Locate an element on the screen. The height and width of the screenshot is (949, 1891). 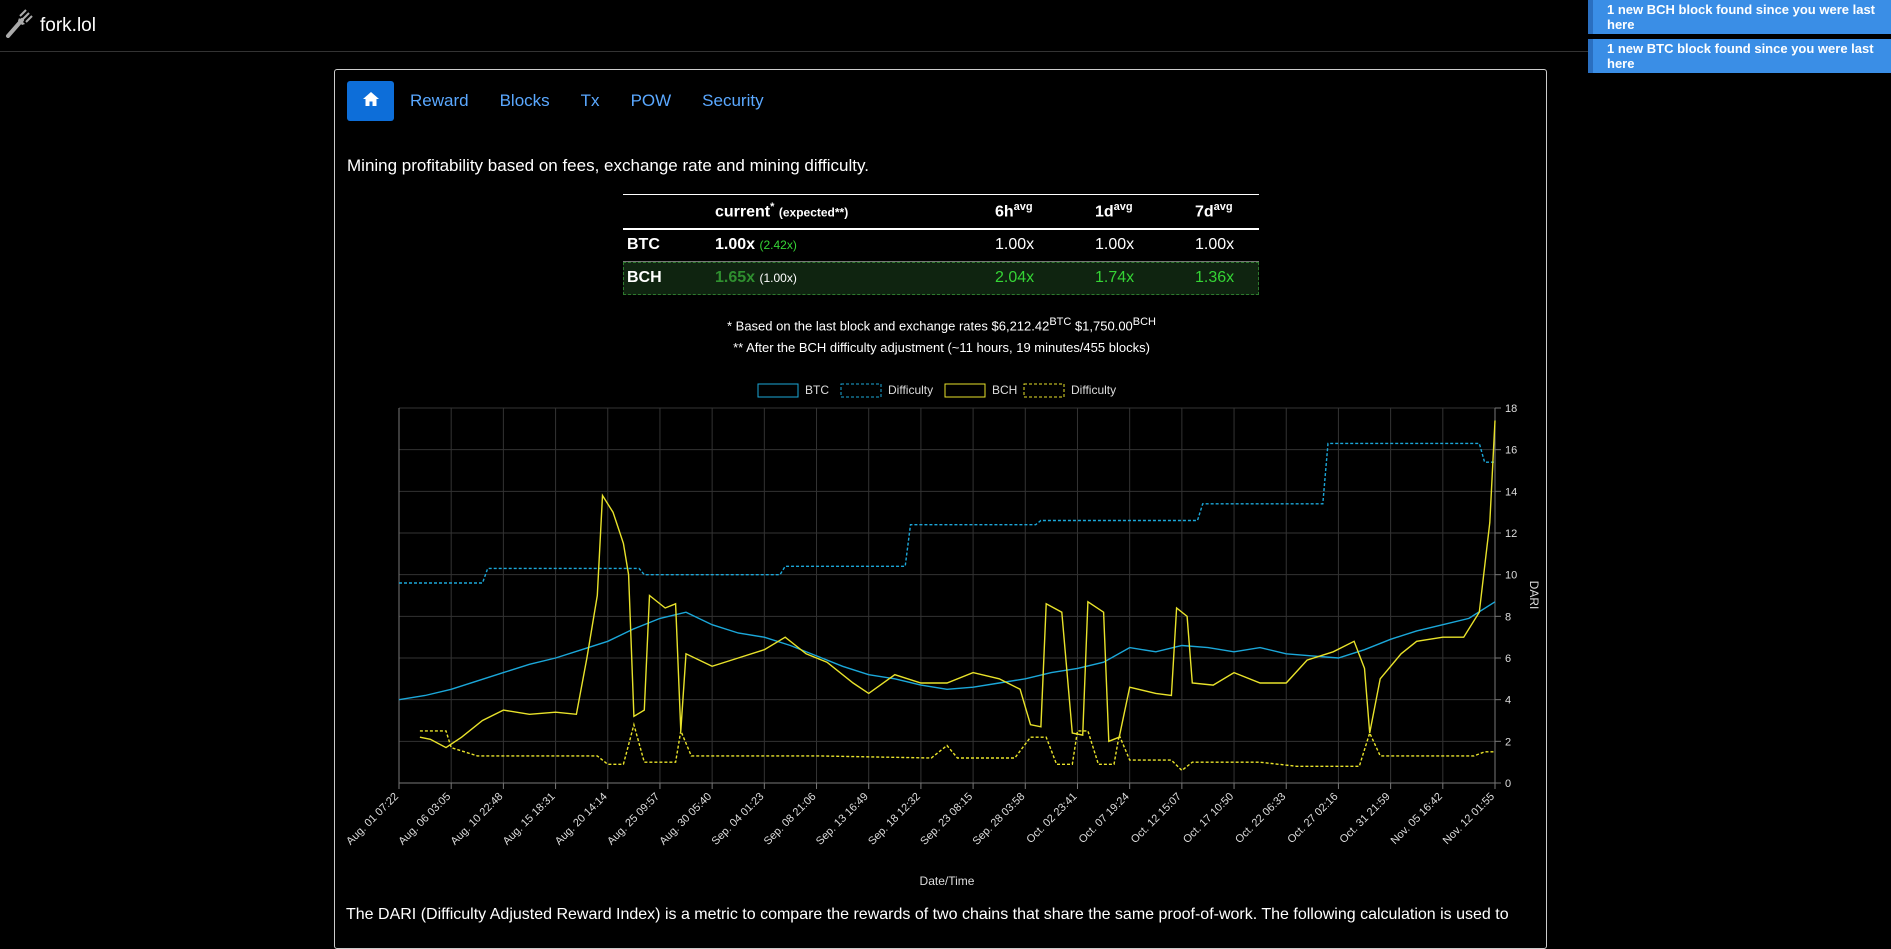
table-row-btc: BTC 1.00x (2.42x) 1.00x 1.00x 1.00x is located at coordinates (941, 245).